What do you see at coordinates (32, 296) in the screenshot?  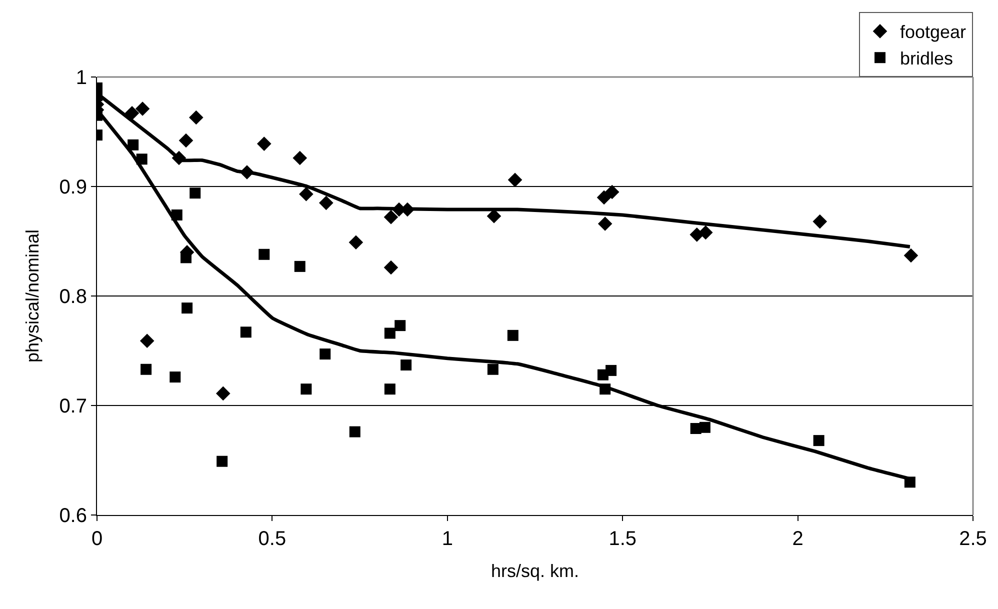 I see `y-axis-title: physical/nominal` at bounding box center [32, 296].